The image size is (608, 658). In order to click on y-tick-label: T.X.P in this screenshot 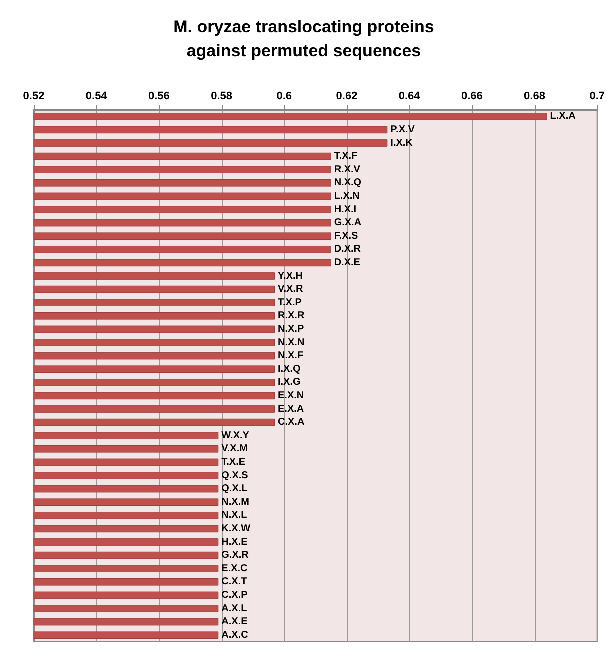, I will do `click(290, 302)`.